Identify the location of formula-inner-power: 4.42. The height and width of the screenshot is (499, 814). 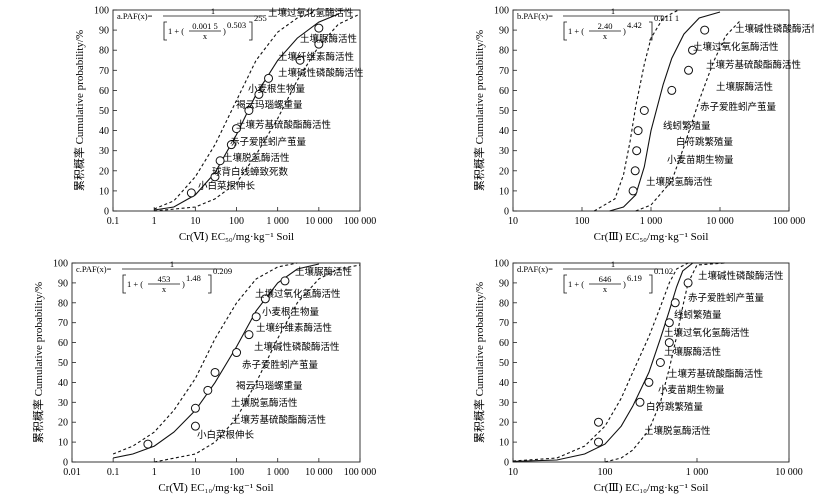
(634, 25).